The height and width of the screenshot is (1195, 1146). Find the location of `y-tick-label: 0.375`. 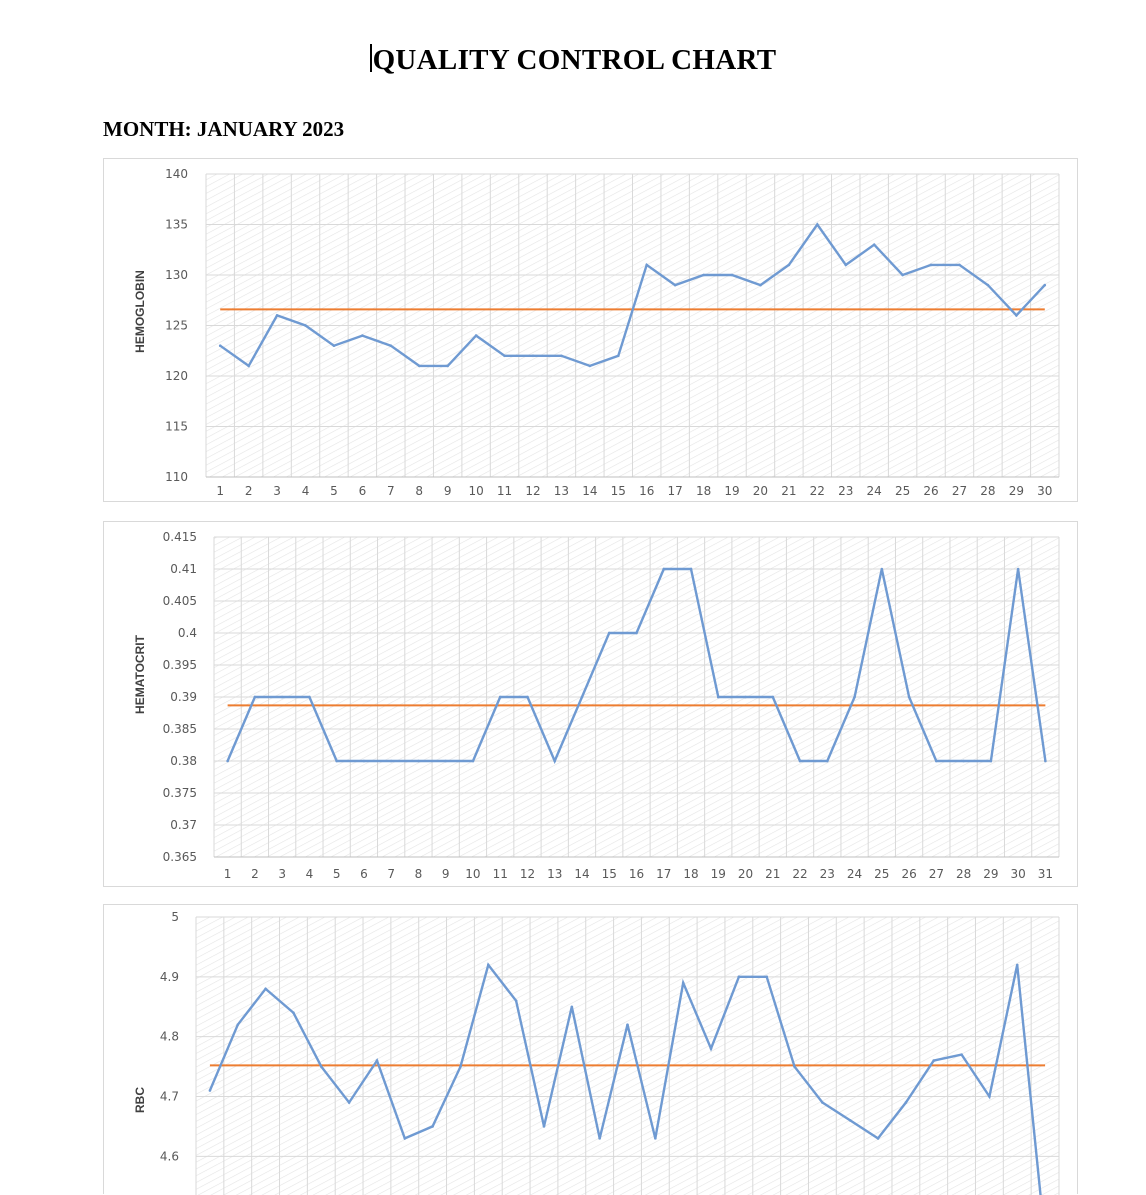

y-tick-label: 0.375 is located at coordinates (180, 793).